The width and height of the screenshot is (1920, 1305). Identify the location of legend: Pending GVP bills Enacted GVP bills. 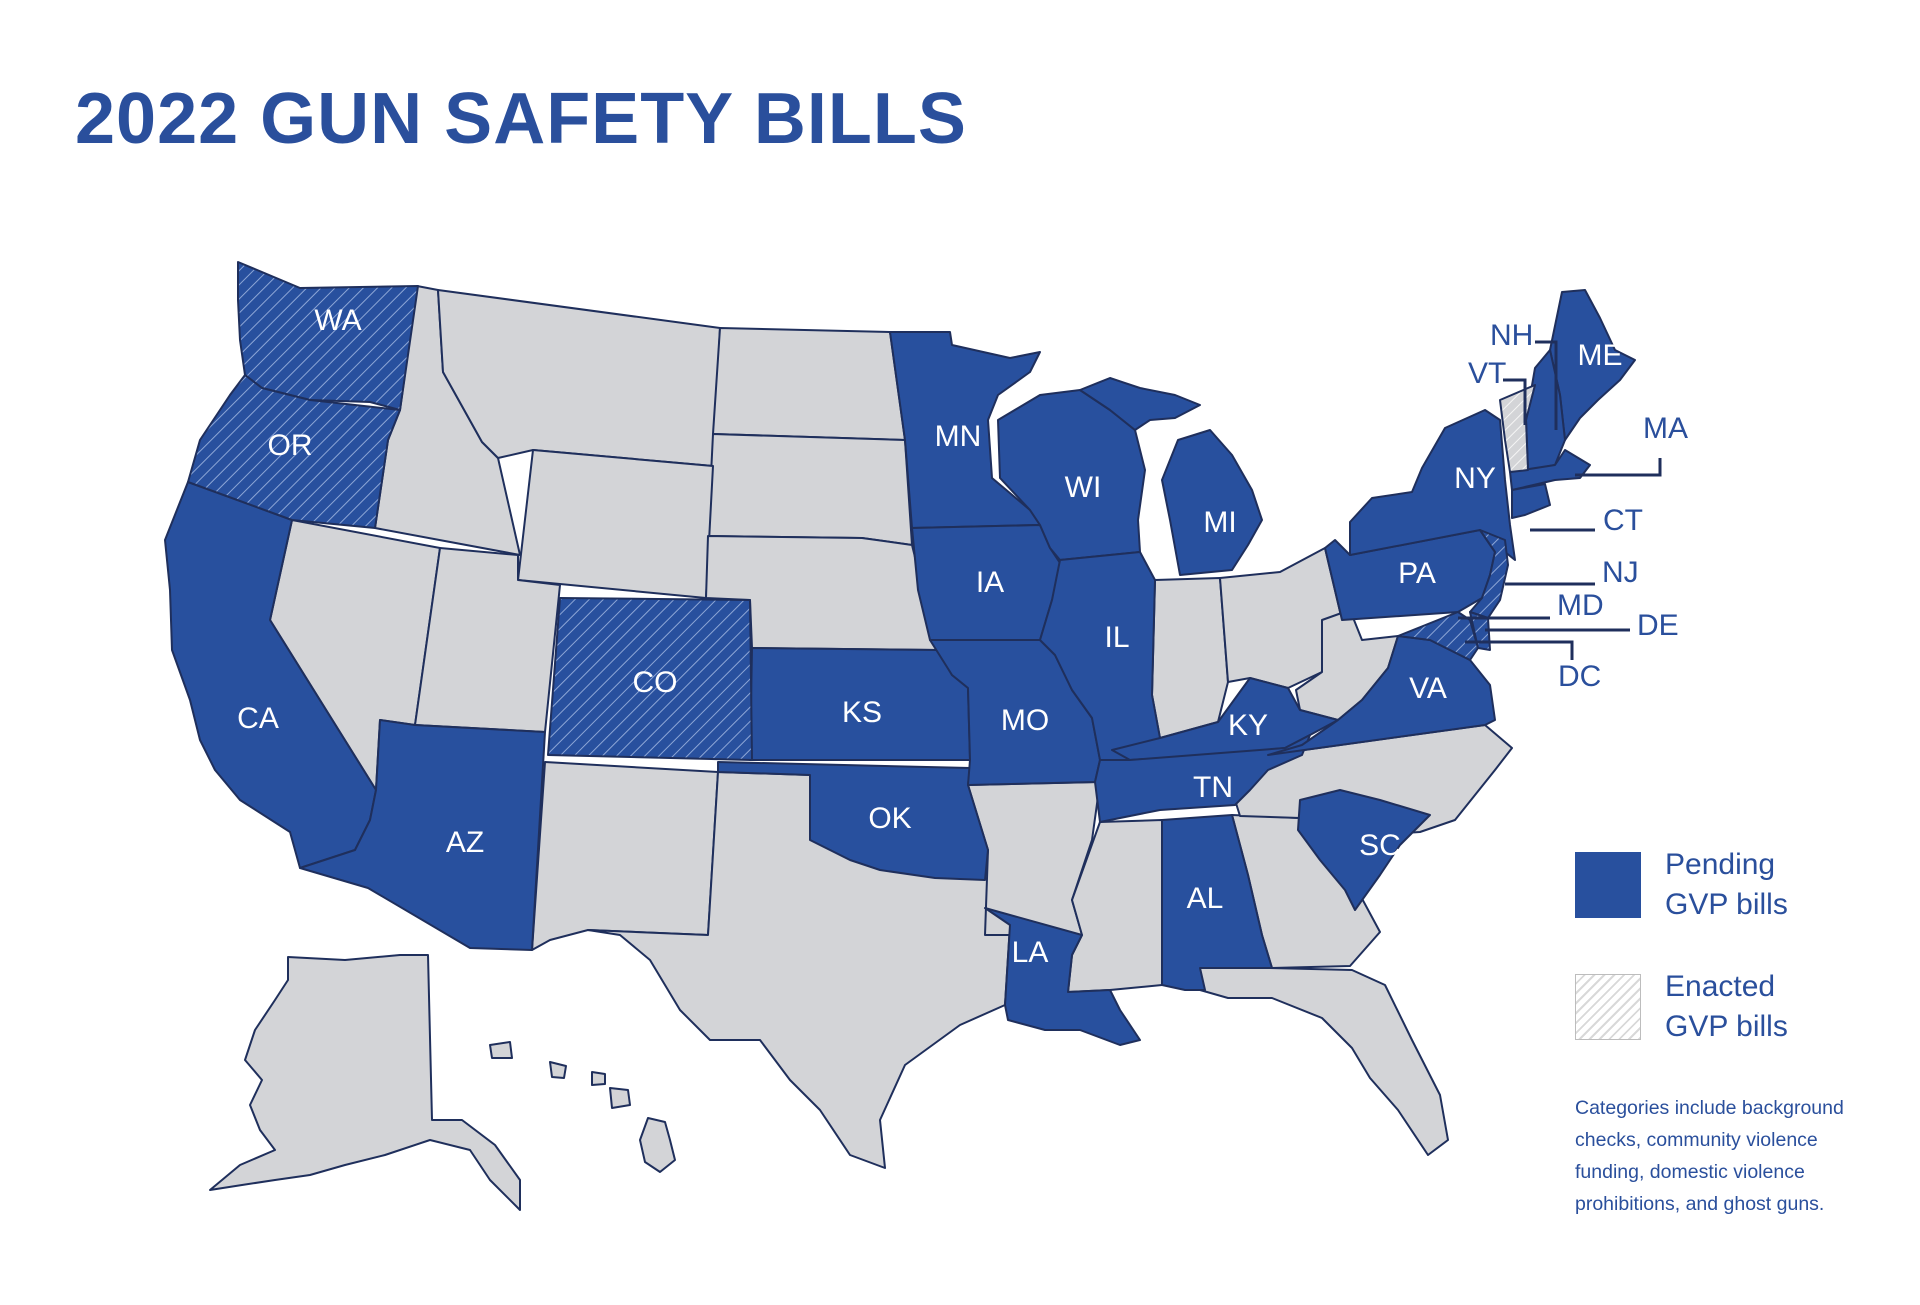
(1690, 967).